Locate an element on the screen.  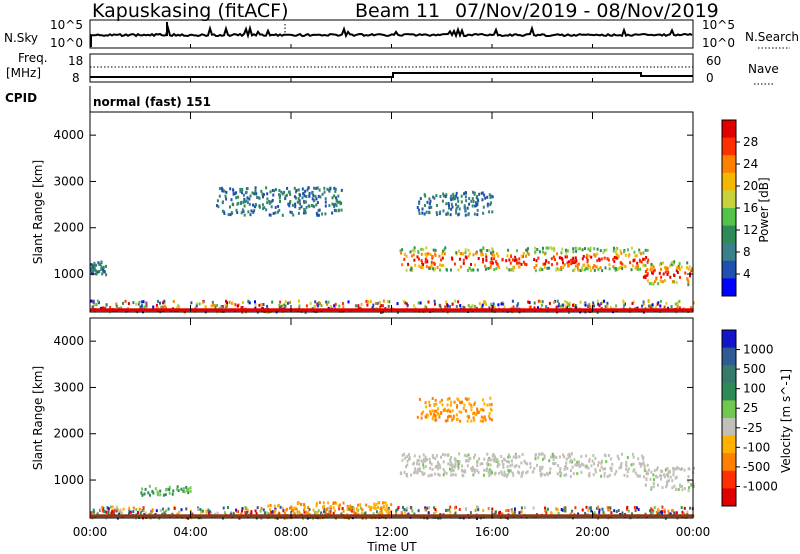
y-tick-label: 4000 is located at coordinates (68, 135).